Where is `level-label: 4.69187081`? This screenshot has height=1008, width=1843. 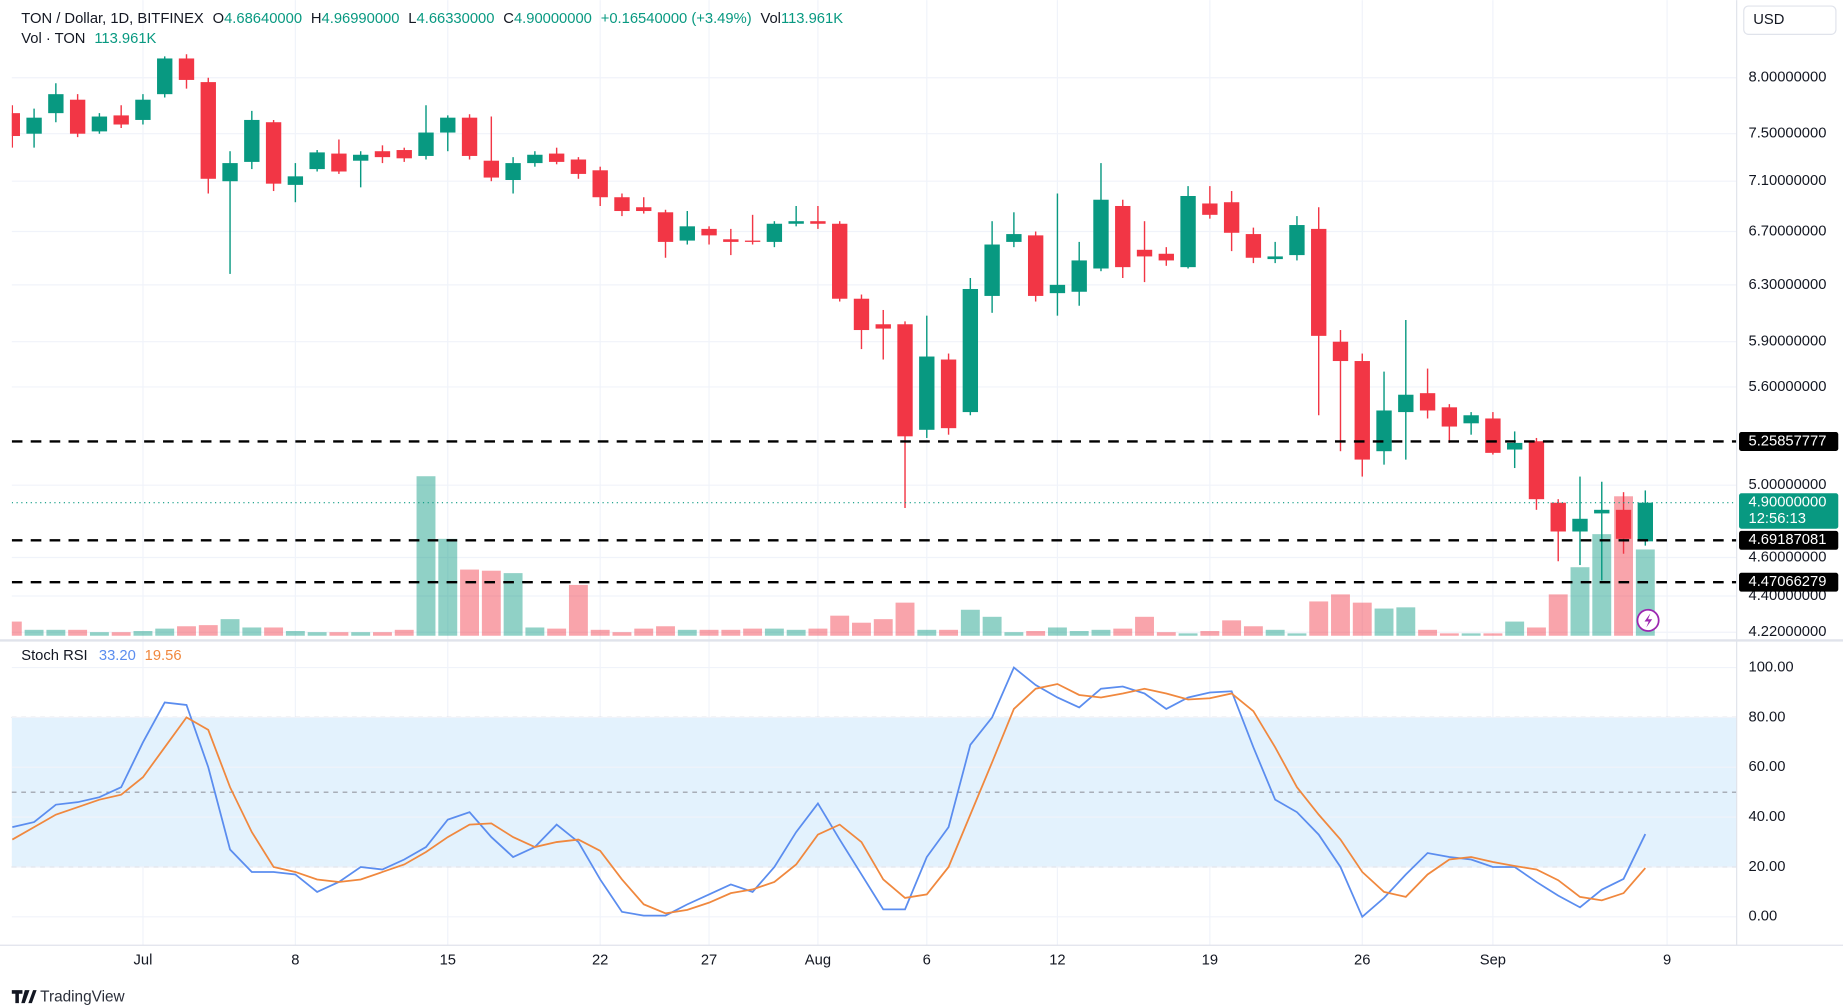 level-label: 4.69187081 is located at coordinates (1787, 540).